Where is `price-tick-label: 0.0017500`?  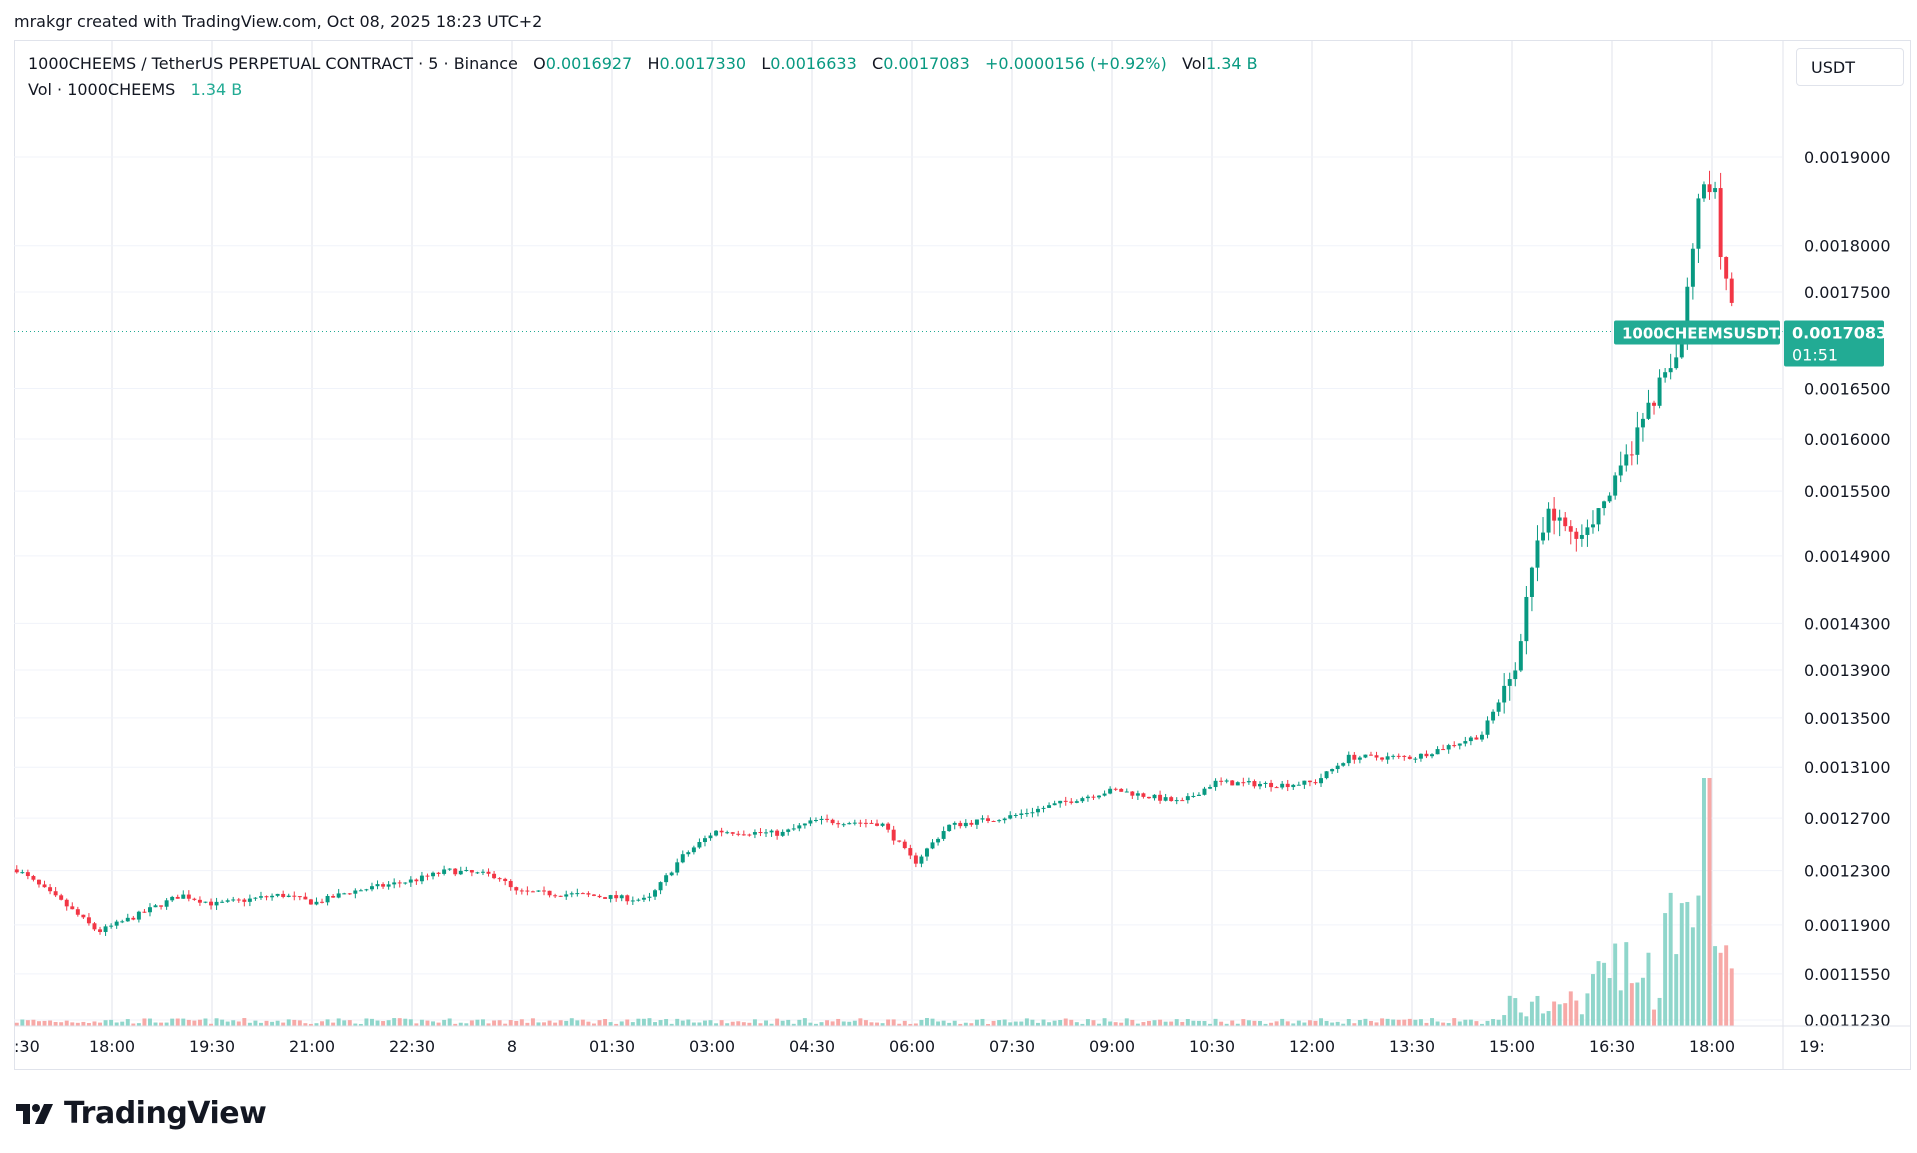
price-tick-label: 0.0017500 is located at coordinates (1847, 292).